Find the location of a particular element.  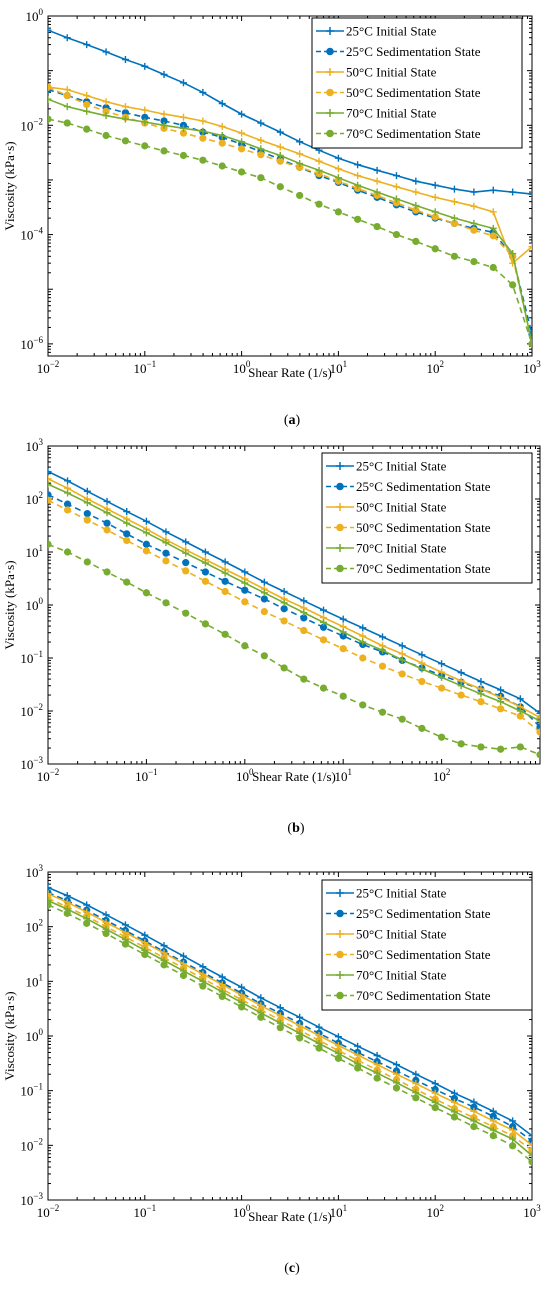

legend-label: 25°C Sedimentation State is located at coordinates (413, 51).